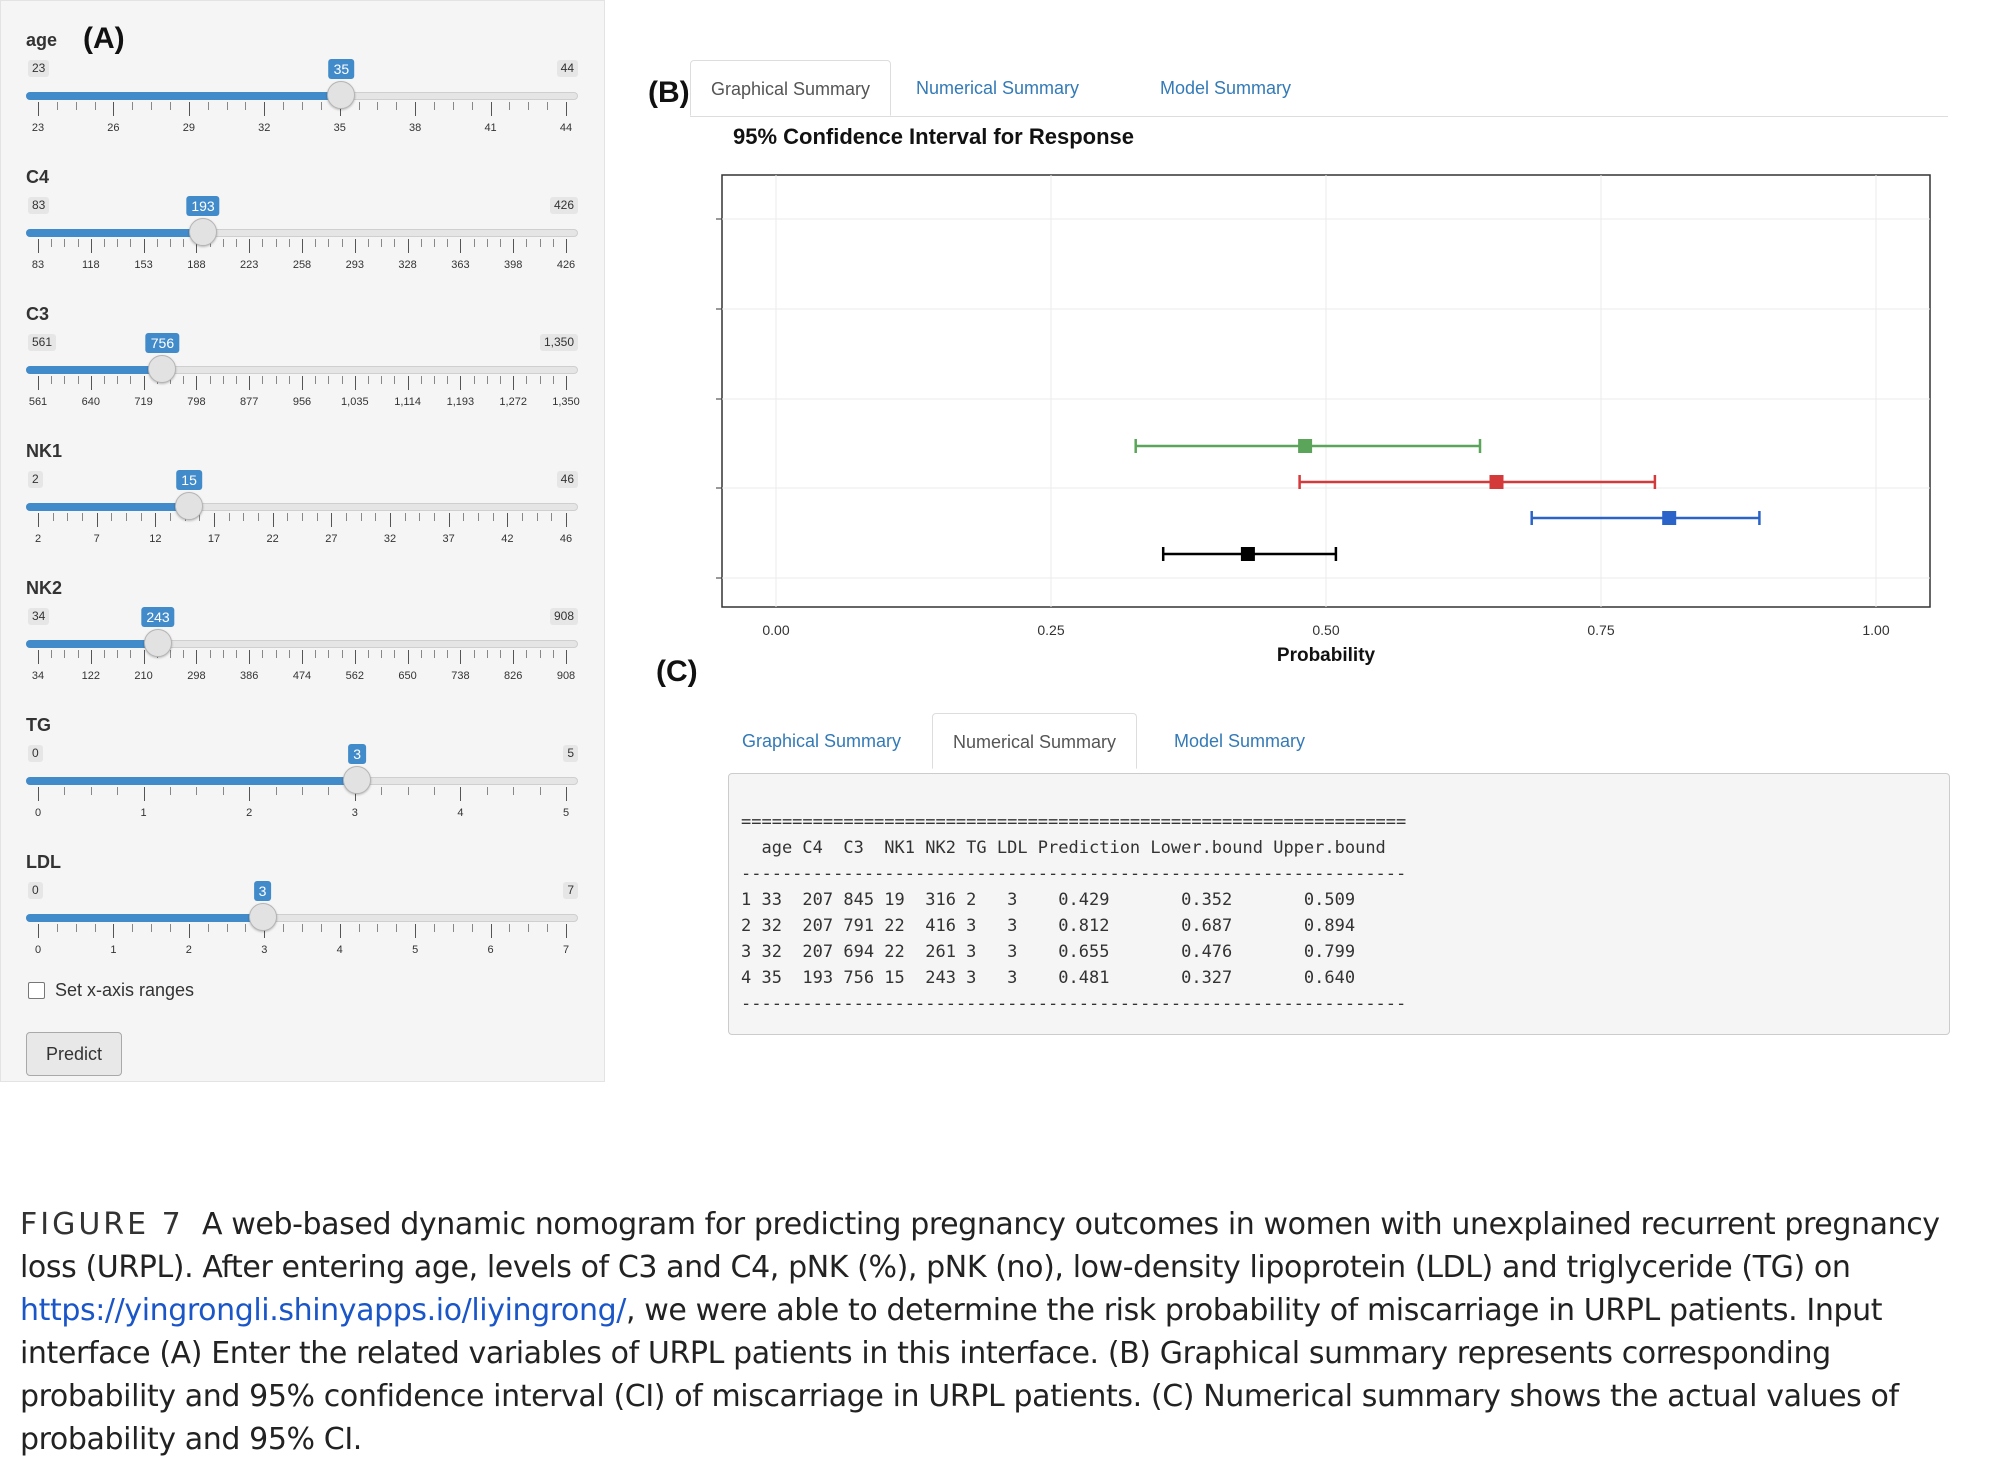  What do you see at coordinates (249, 402) in the screenshot?
I see `slider-tick-label: 877` at bounding box center [249, 402].